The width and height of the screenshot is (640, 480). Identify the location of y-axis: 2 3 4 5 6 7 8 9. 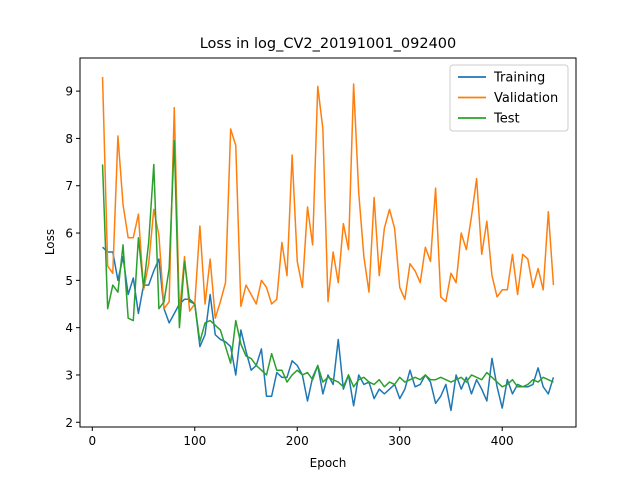
(72, 257).